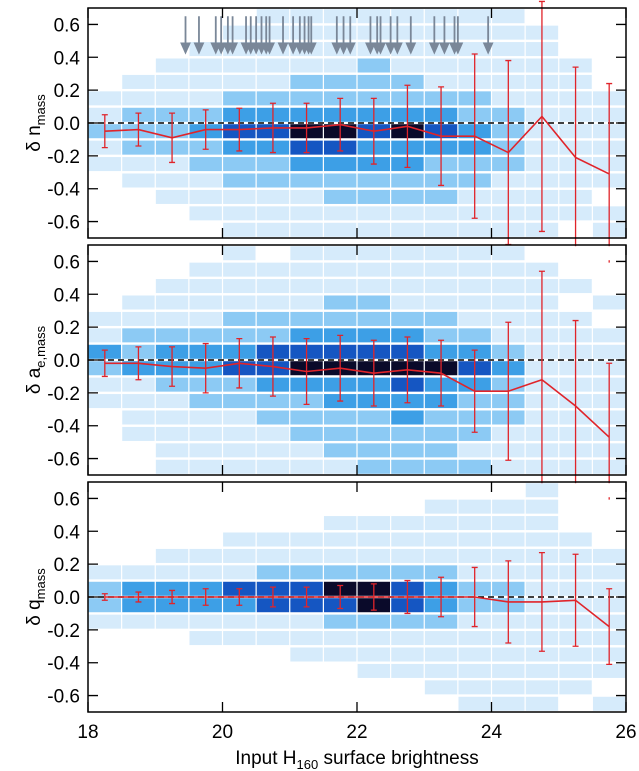 This screenshot has width=639, height=771. Describe the element at coordinates (63, 223) in the screenshot. I see `y-tick-label: -0.6` at that location.